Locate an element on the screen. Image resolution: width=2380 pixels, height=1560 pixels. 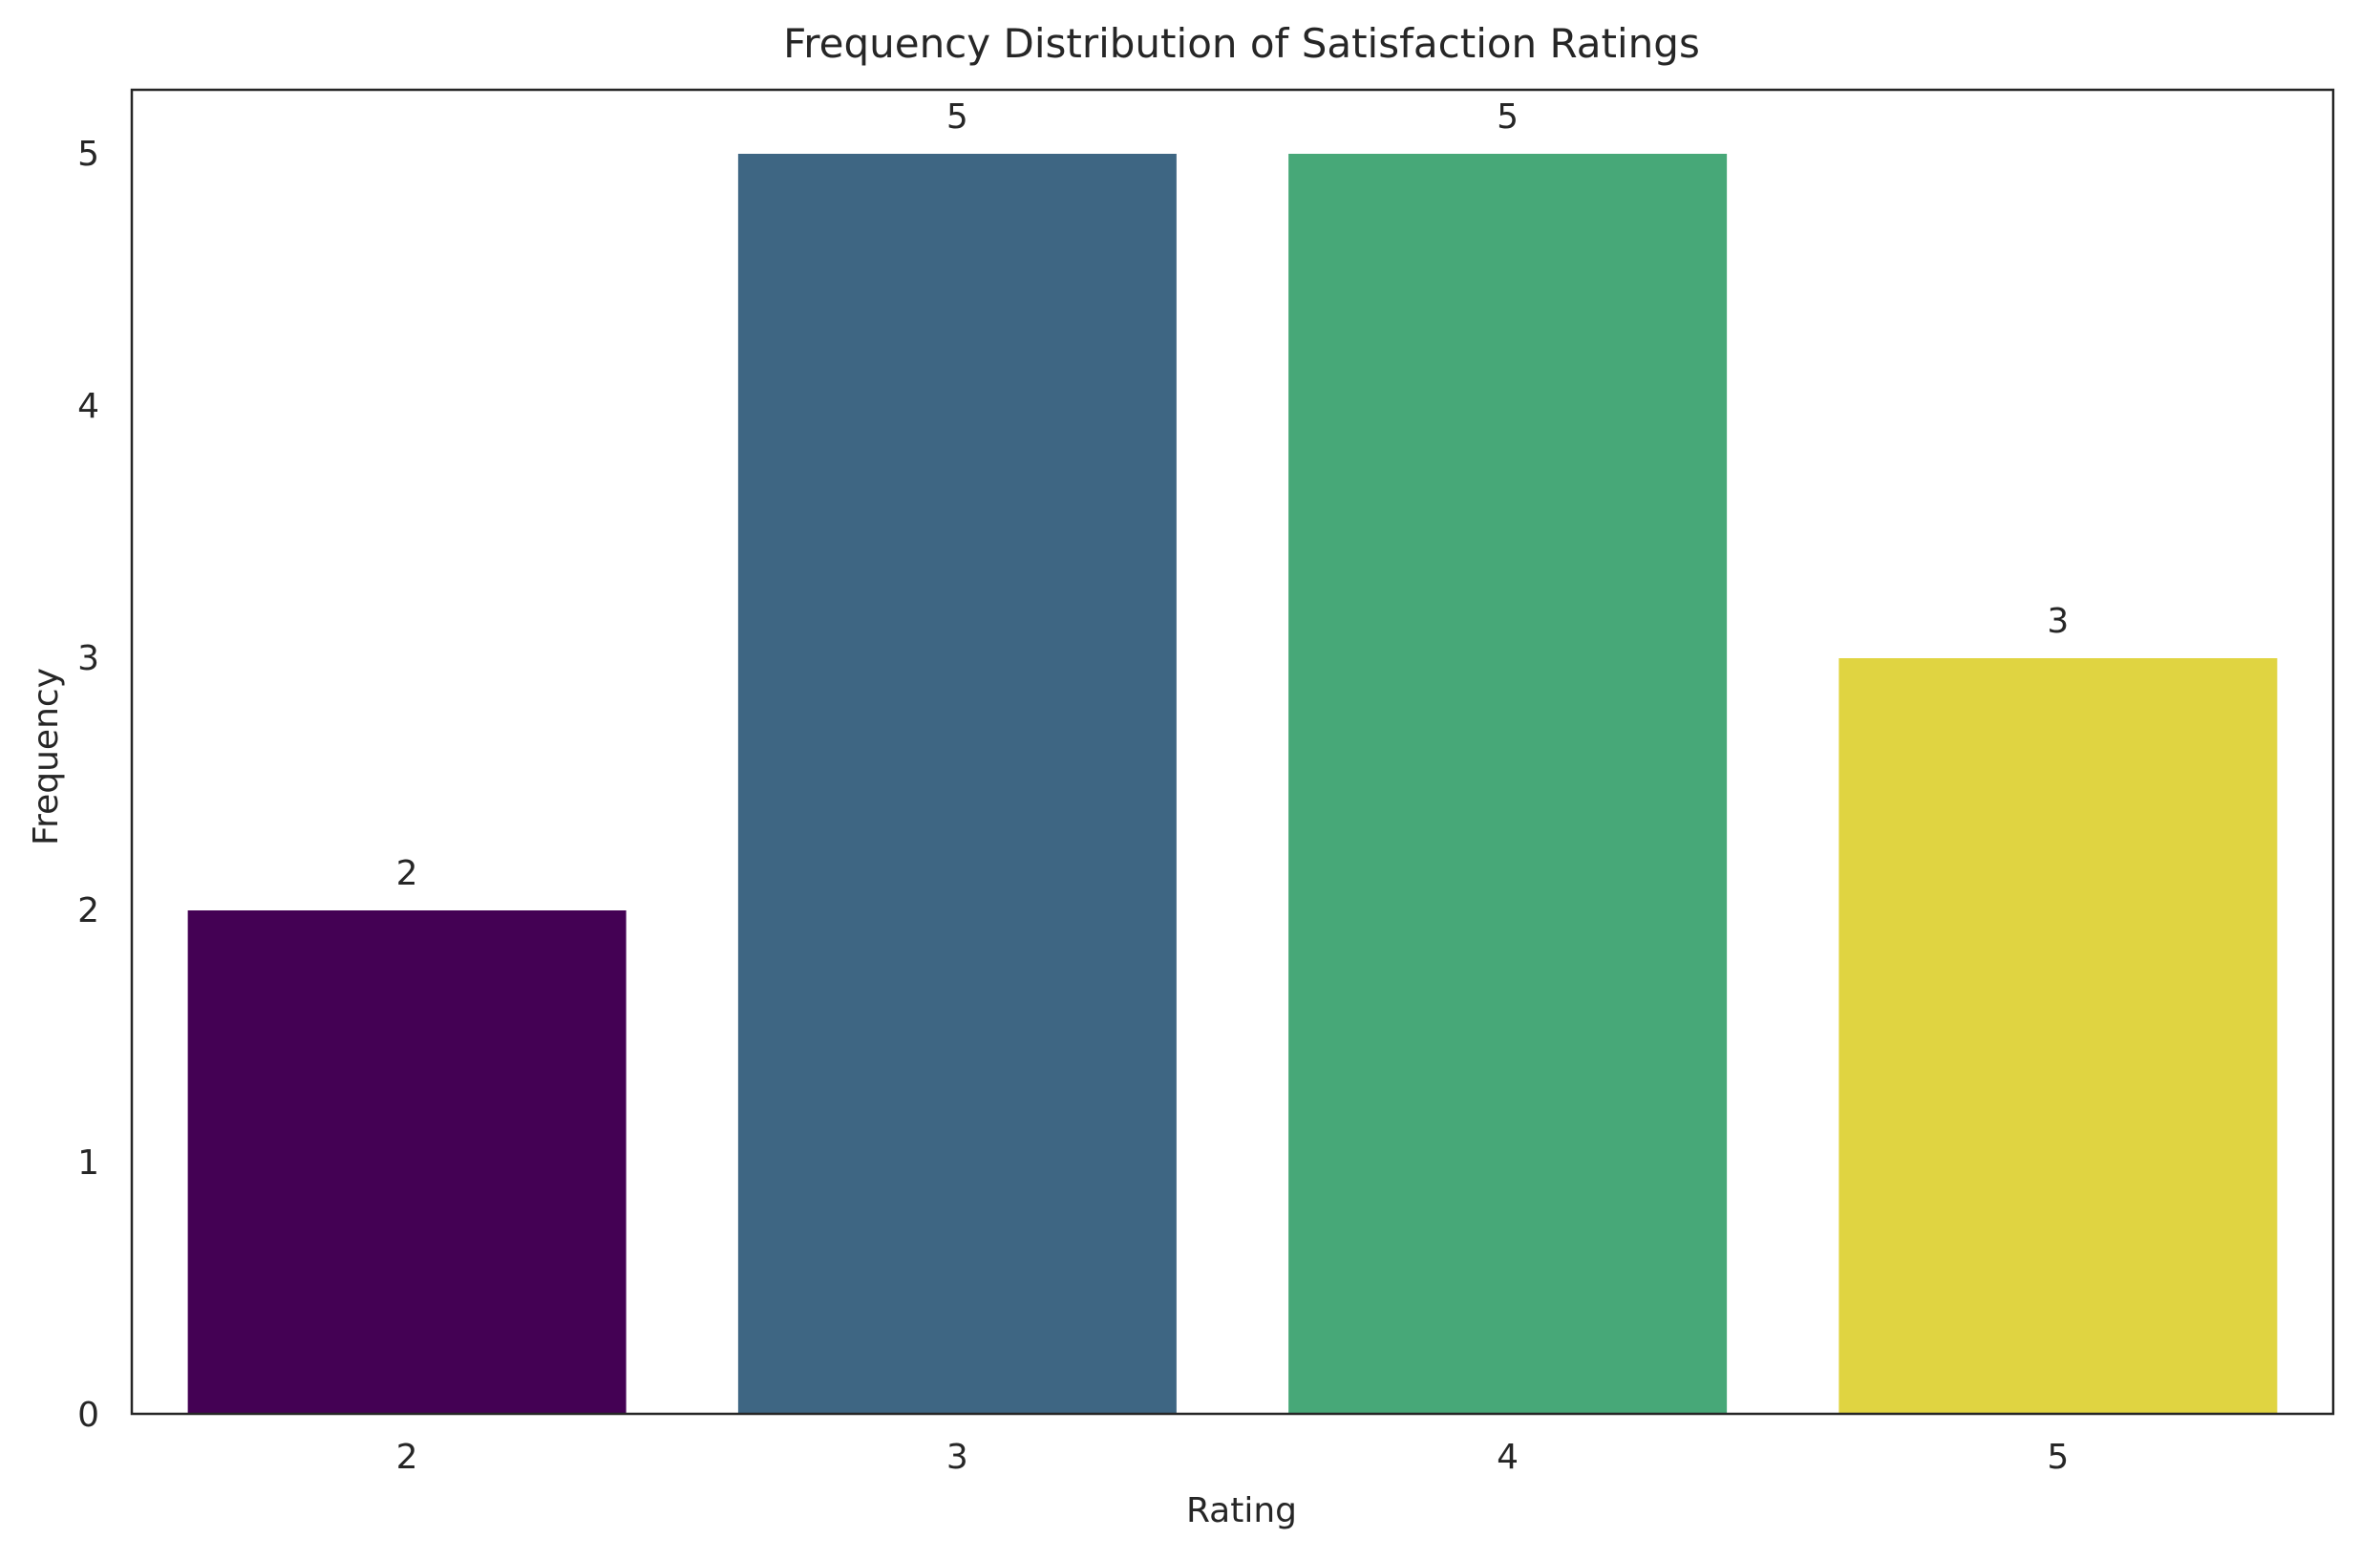
y-tick-label-3: 3 is located at coordinates (88, 659).